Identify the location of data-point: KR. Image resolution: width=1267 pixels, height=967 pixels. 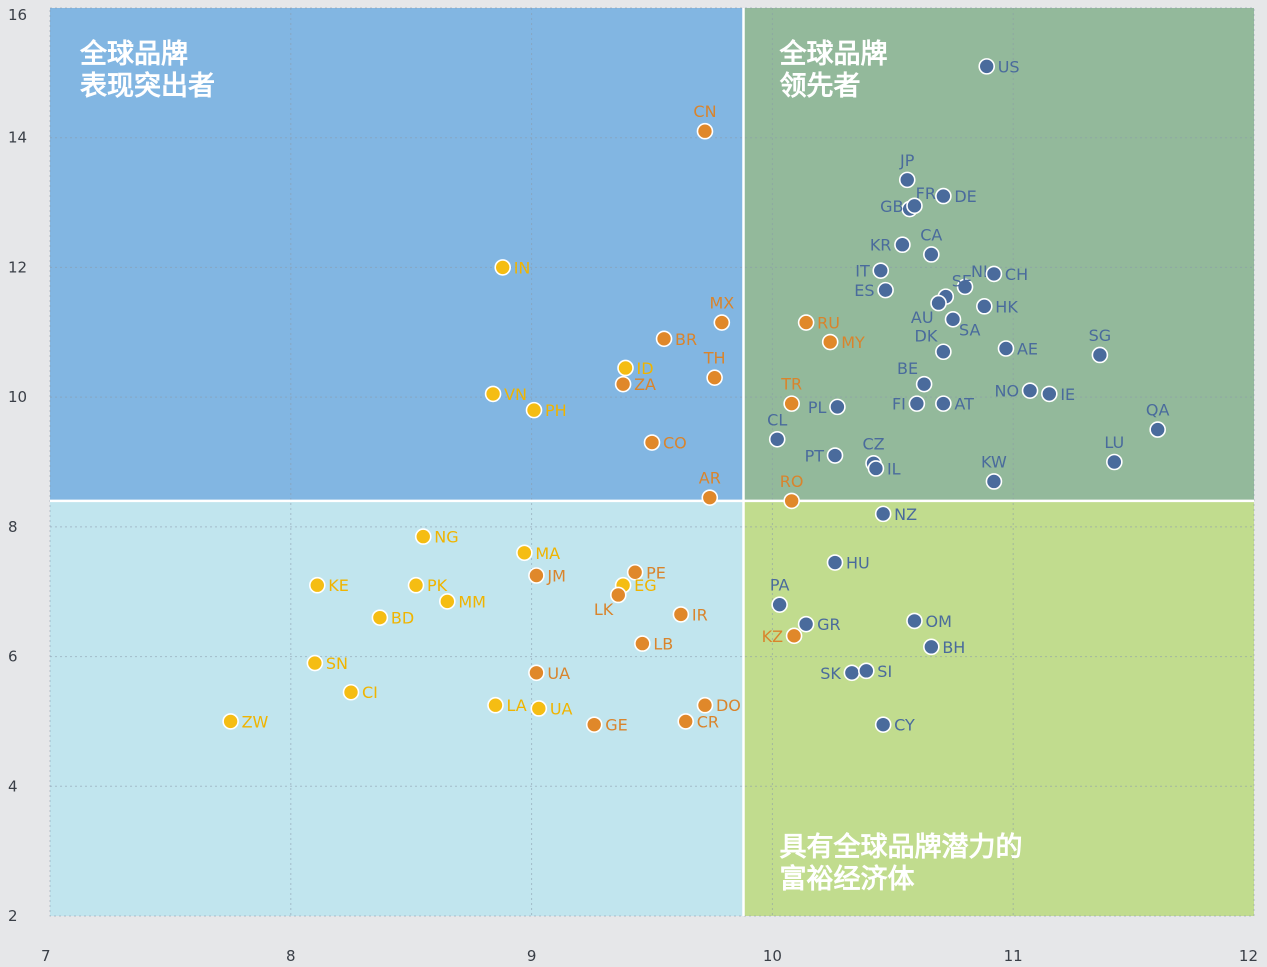
(890, 245).